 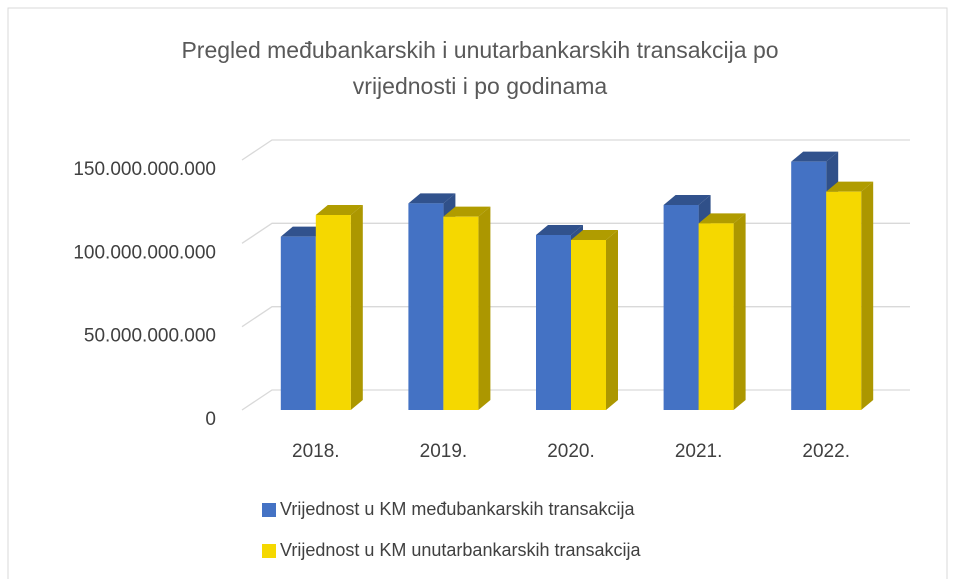 I want to click on y-tick-label: 0, so click(x=210, y=419).